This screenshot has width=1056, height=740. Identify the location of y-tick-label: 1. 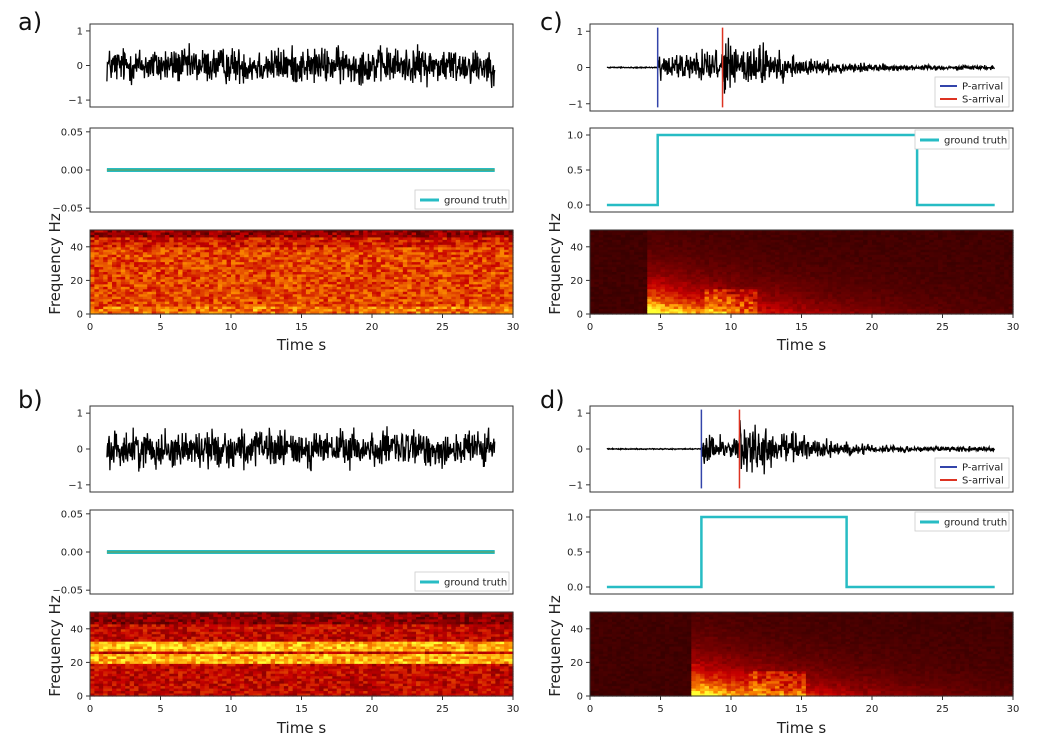
(80, 414).